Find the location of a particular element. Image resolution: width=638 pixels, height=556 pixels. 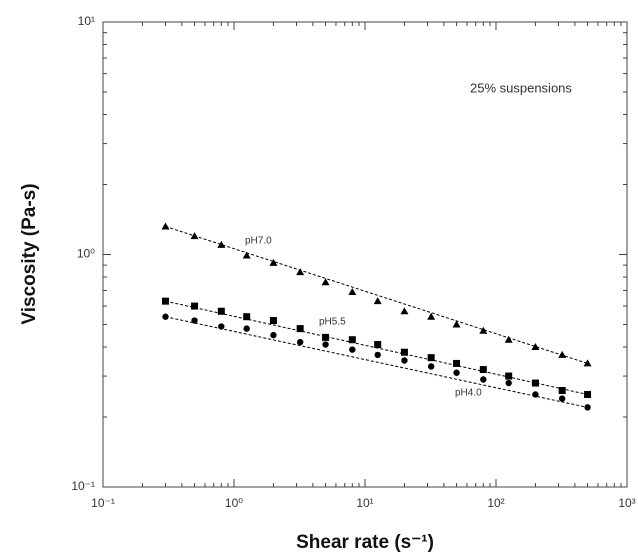

x-tick-label: 10¹ is located at coordinates (364, 503).